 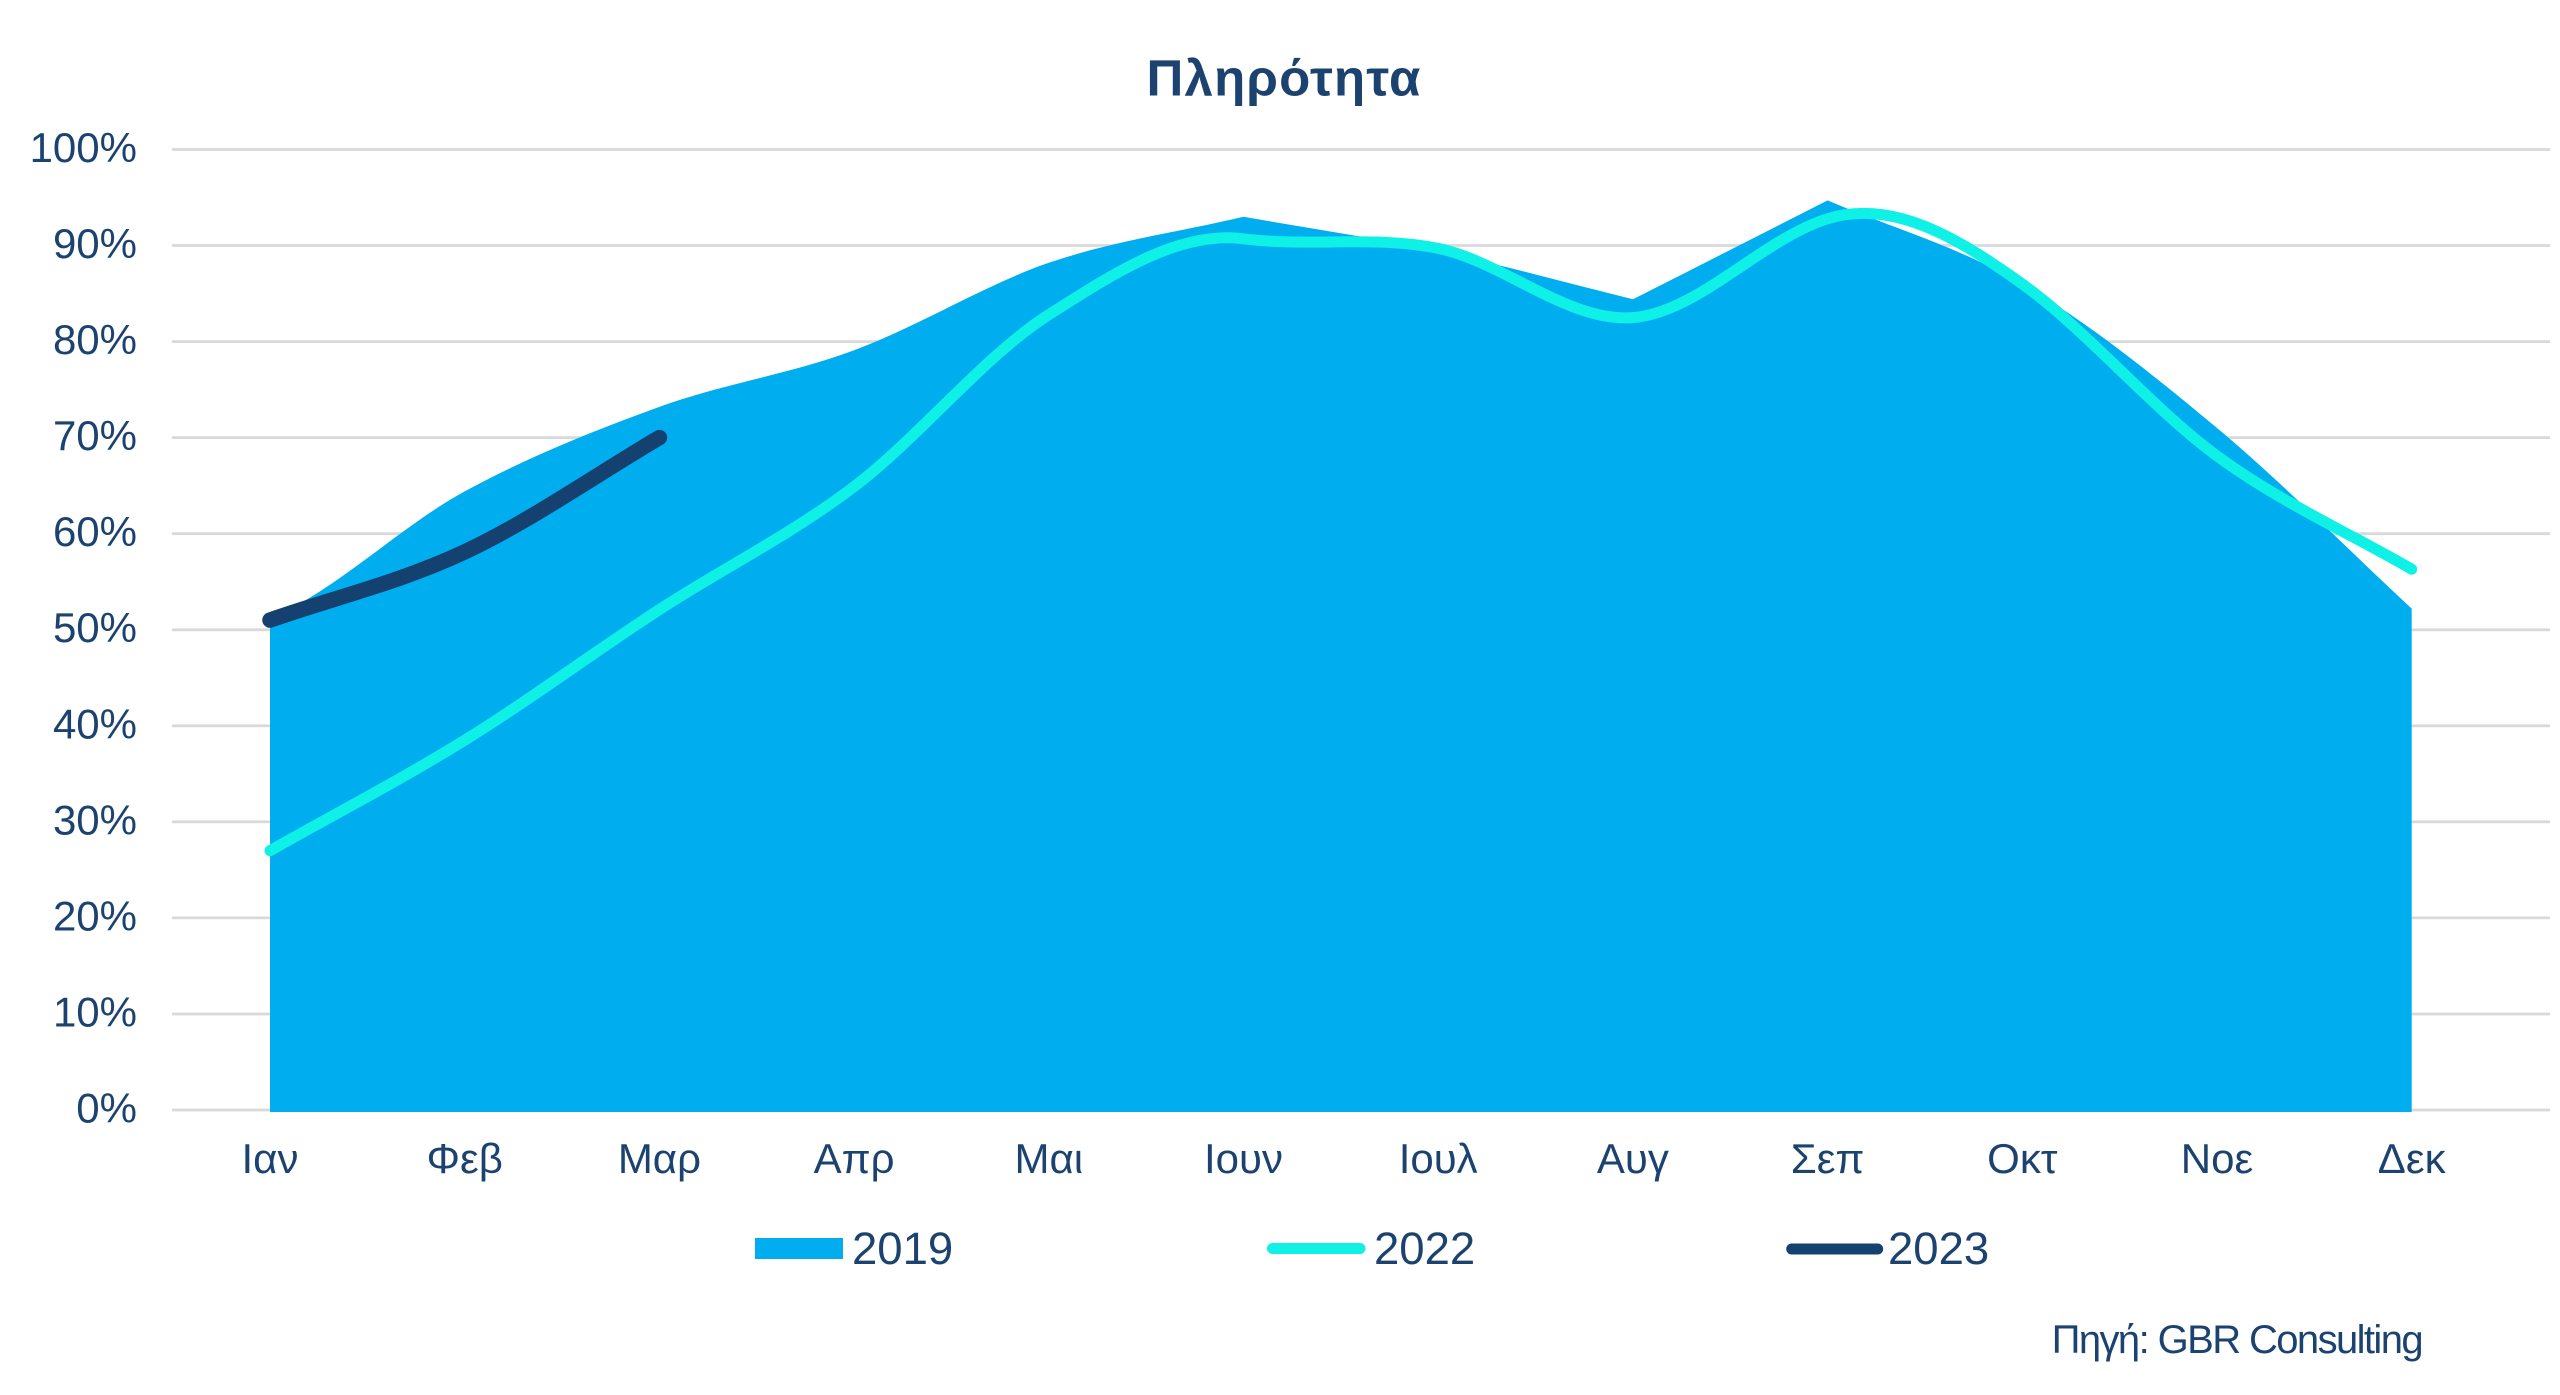 I want to click on svg-text: Απρ, so click(x=854, y=1158).